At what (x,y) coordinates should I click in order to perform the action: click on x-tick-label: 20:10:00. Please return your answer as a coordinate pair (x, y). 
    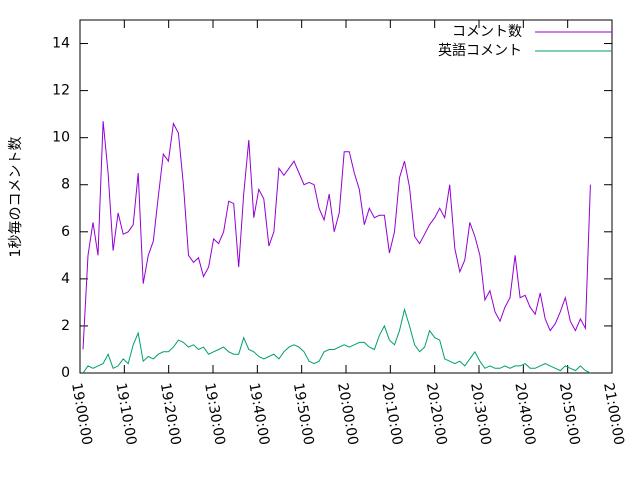
    Looking at the image, I should click on (391, 414).